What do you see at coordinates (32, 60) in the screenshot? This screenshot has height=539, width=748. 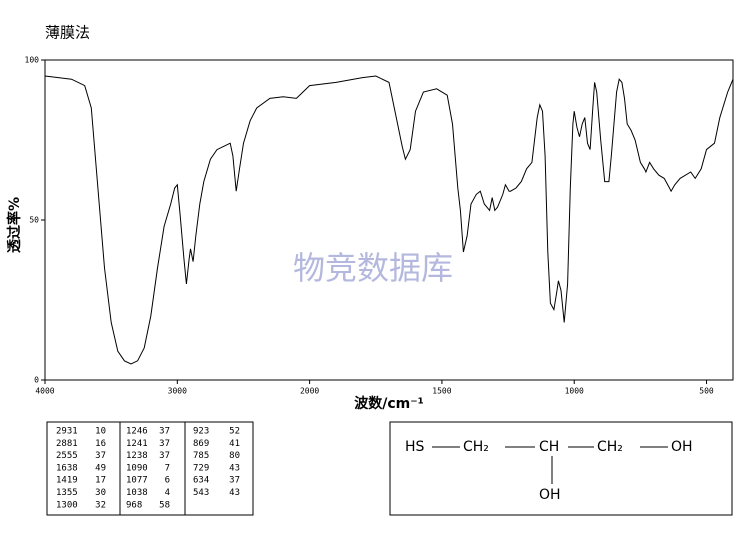 I see `y-tick-label: 100` at bounding box center [32, 60].